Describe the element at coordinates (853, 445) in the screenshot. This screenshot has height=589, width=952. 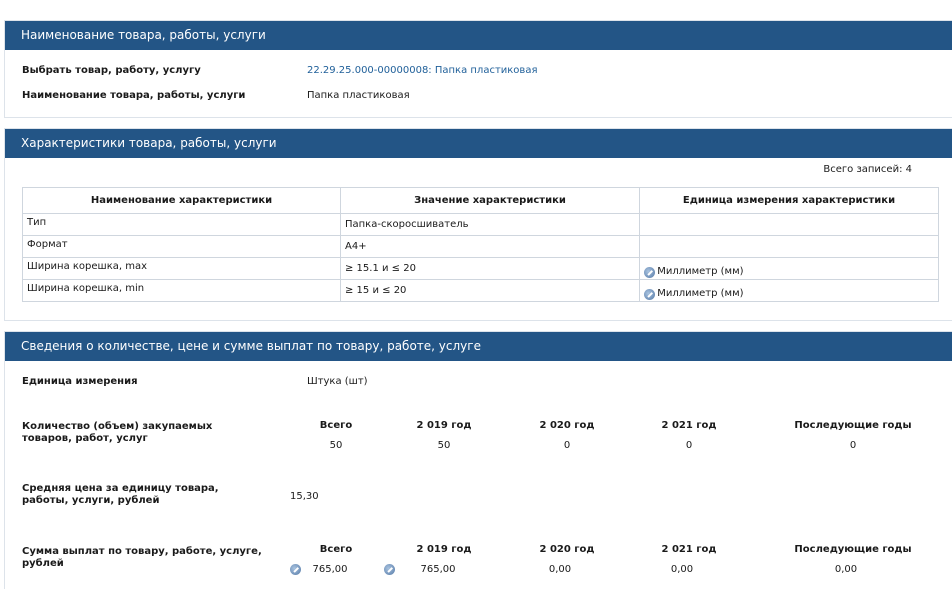
I see `qty-value-later: 0` at that location.